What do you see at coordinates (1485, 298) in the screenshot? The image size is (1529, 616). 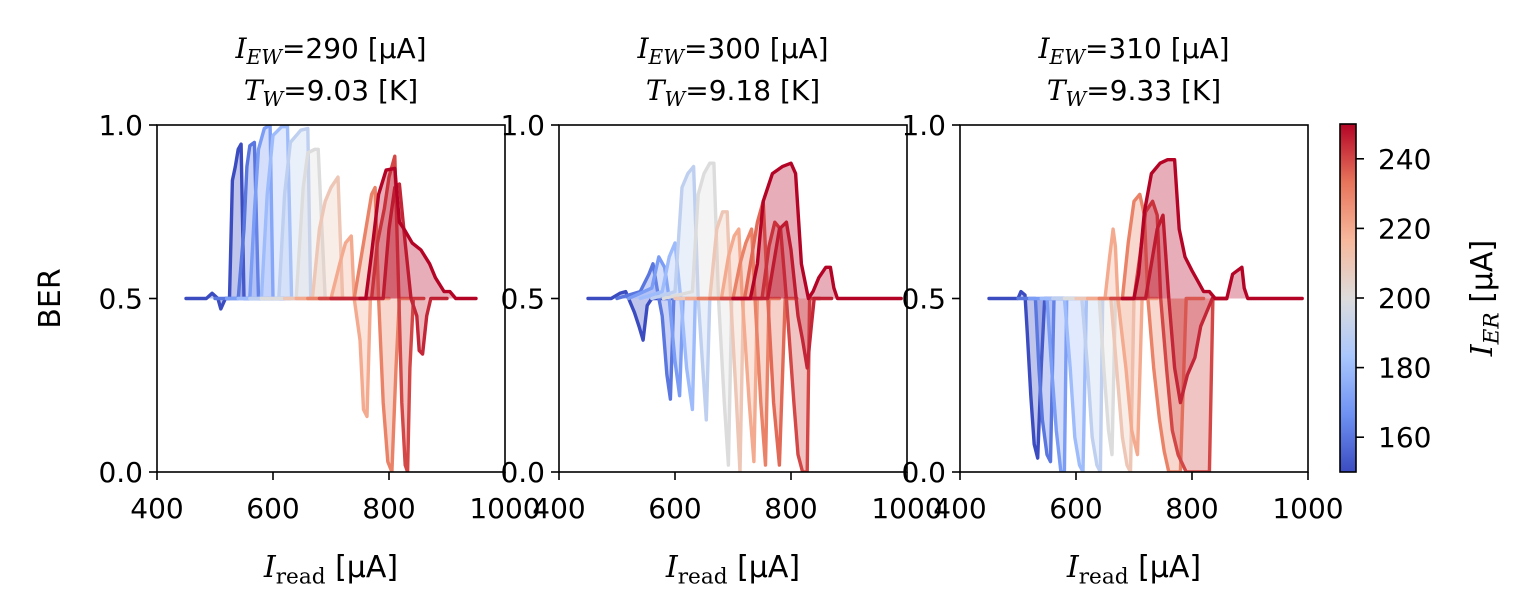 I see `colorbar-label: IER [μA]` at bounding box center [1485, 298].